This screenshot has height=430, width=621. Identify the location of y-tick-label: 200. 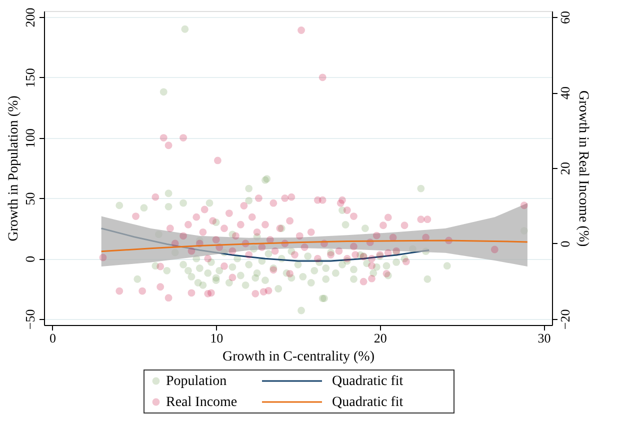
(30, 18).